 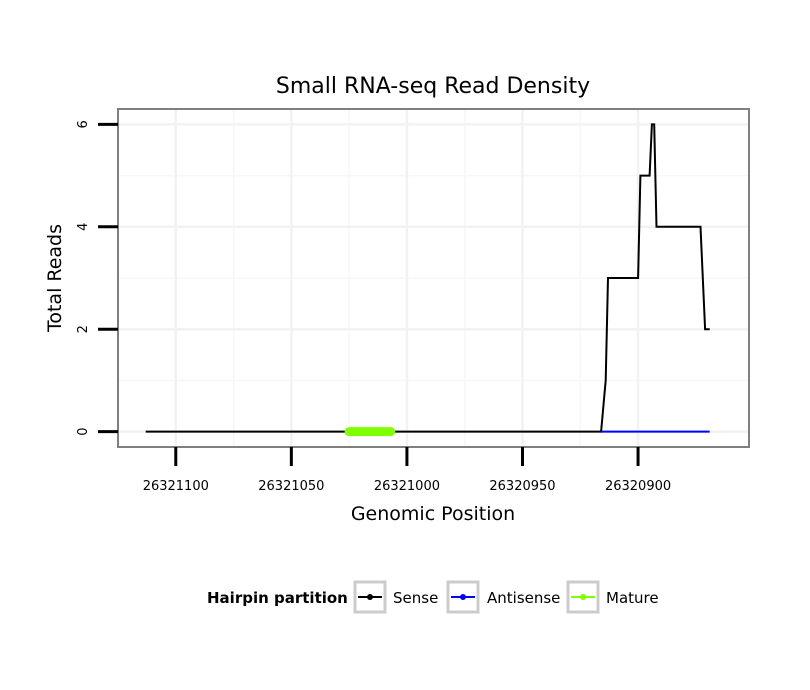 What do you see at coordinates (632, 598) in the screenshot?
I see `legend-label-mature: Mature` at bounding box center [632, 598].